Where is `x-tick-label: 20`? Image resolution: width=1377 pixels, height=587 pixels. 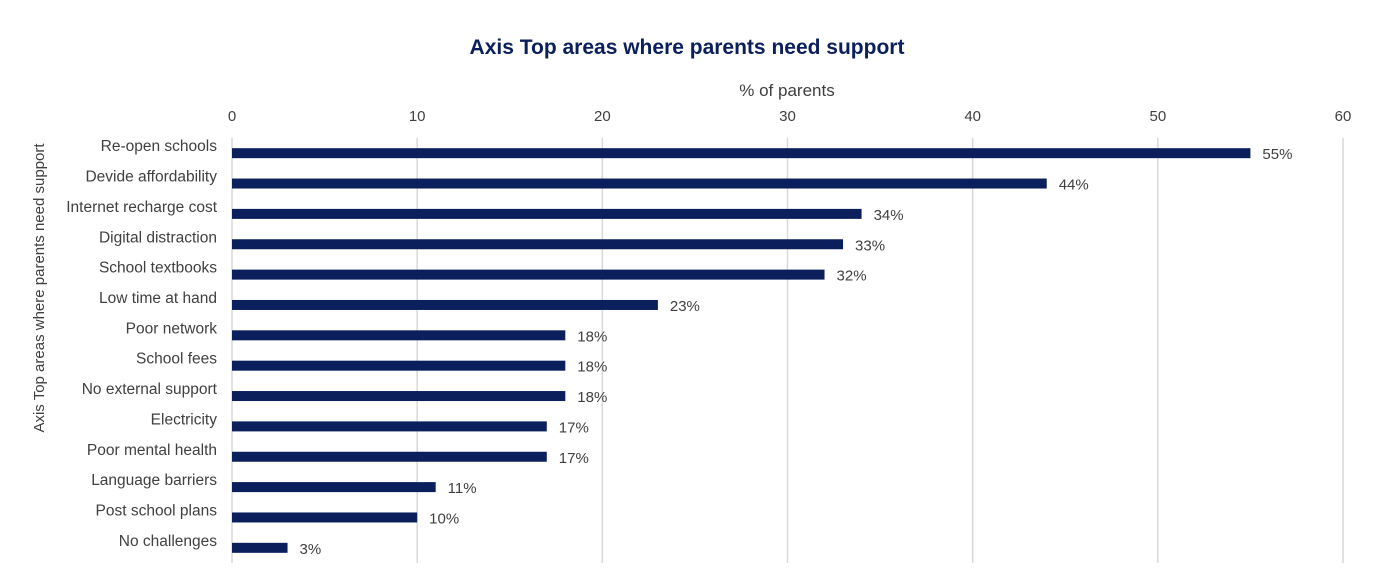
x-tick-label: 20 is located at coordinates (602, 116).